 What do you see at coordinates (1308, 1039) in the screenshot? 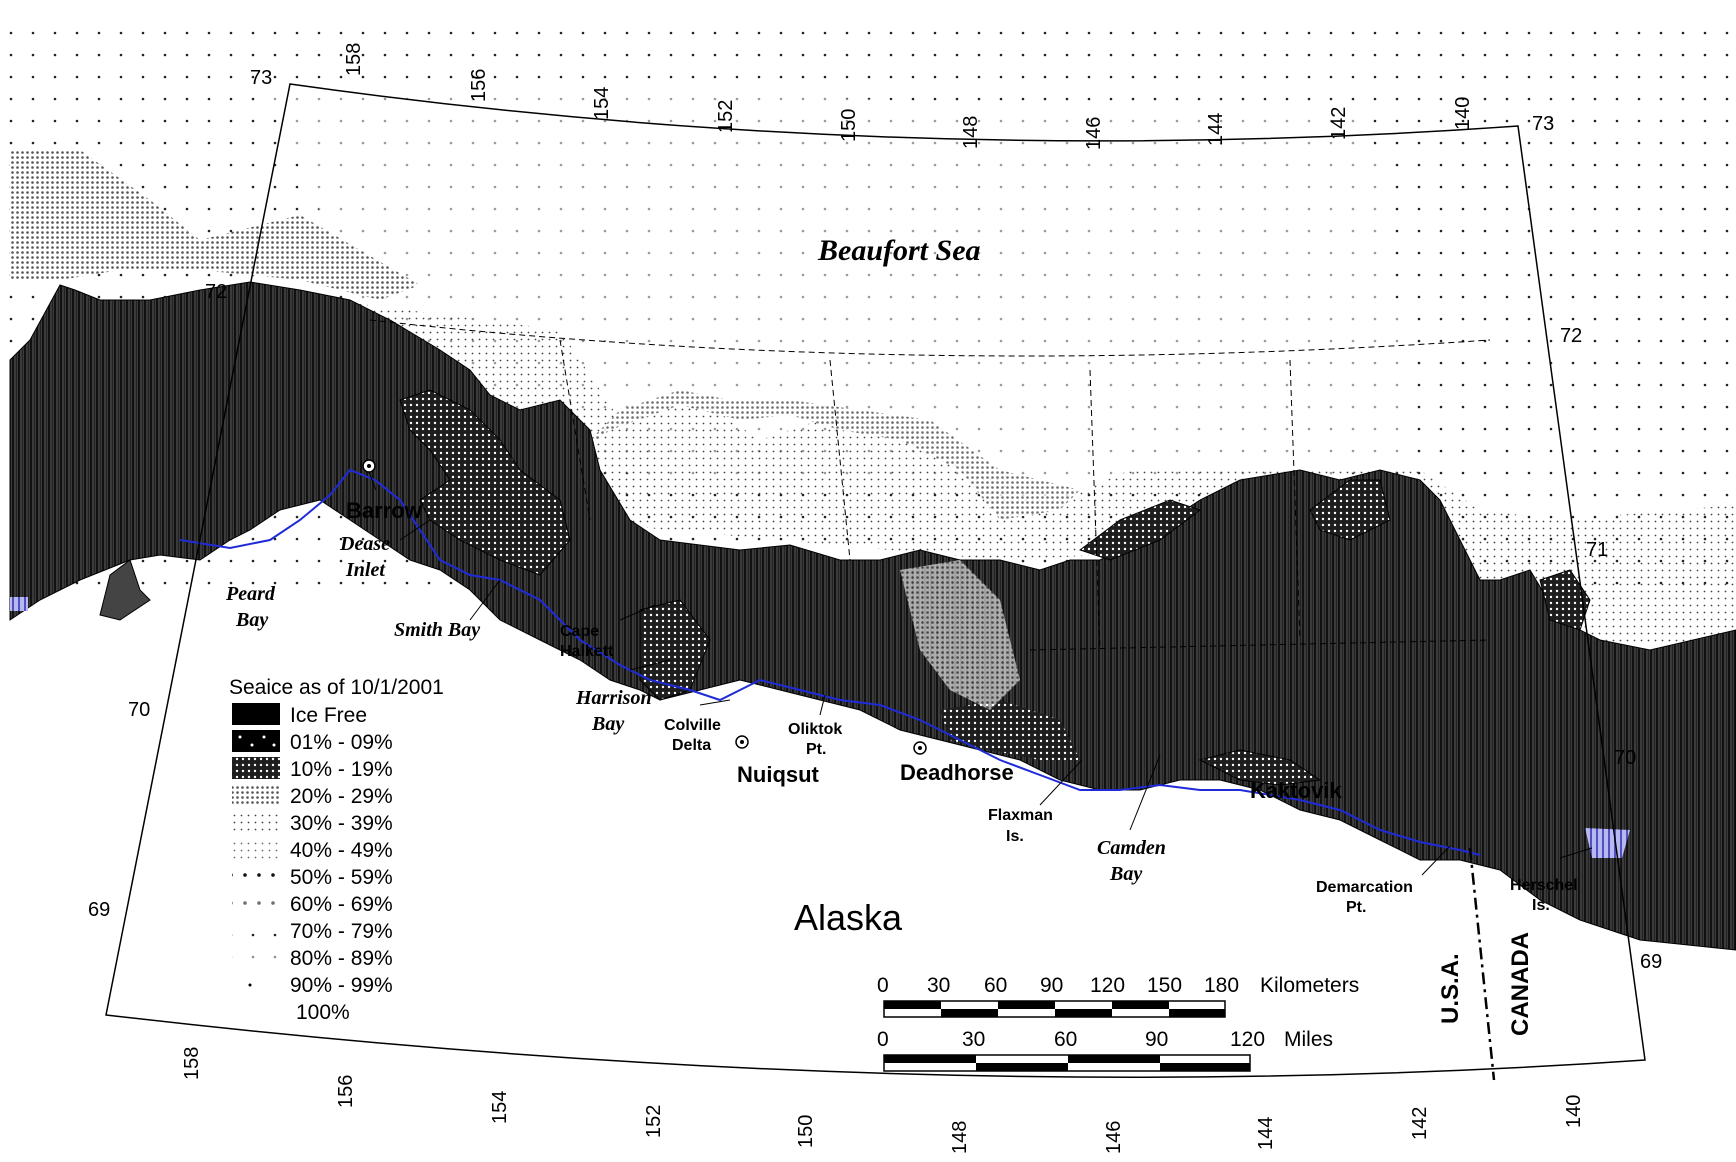
I see `mi-unit: Miles` at bounding box center [1308, 1039].